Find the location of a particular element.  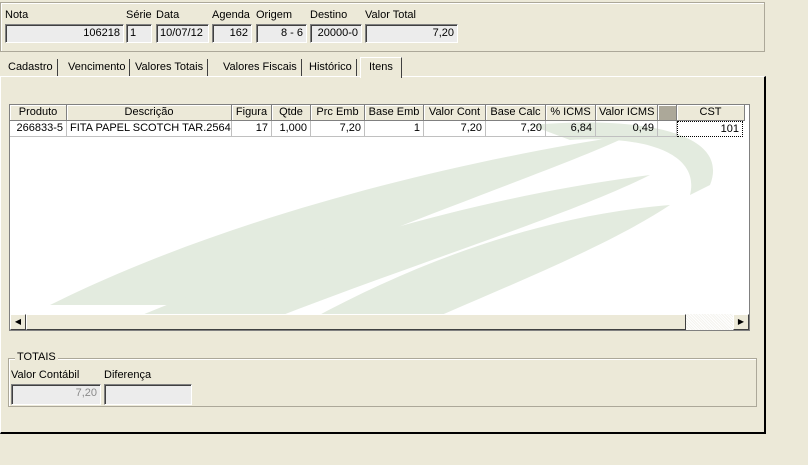

col-prc-emb: Prc Emb is located at coordinates (338, 113).